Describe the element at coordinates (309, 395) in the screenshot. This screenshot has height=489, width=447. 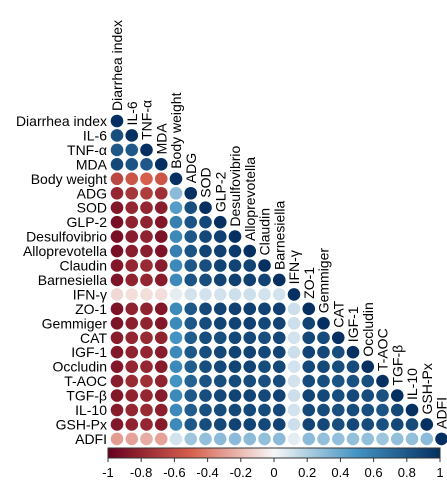
I see `cell-tgf-beta--zo-1` at that location.